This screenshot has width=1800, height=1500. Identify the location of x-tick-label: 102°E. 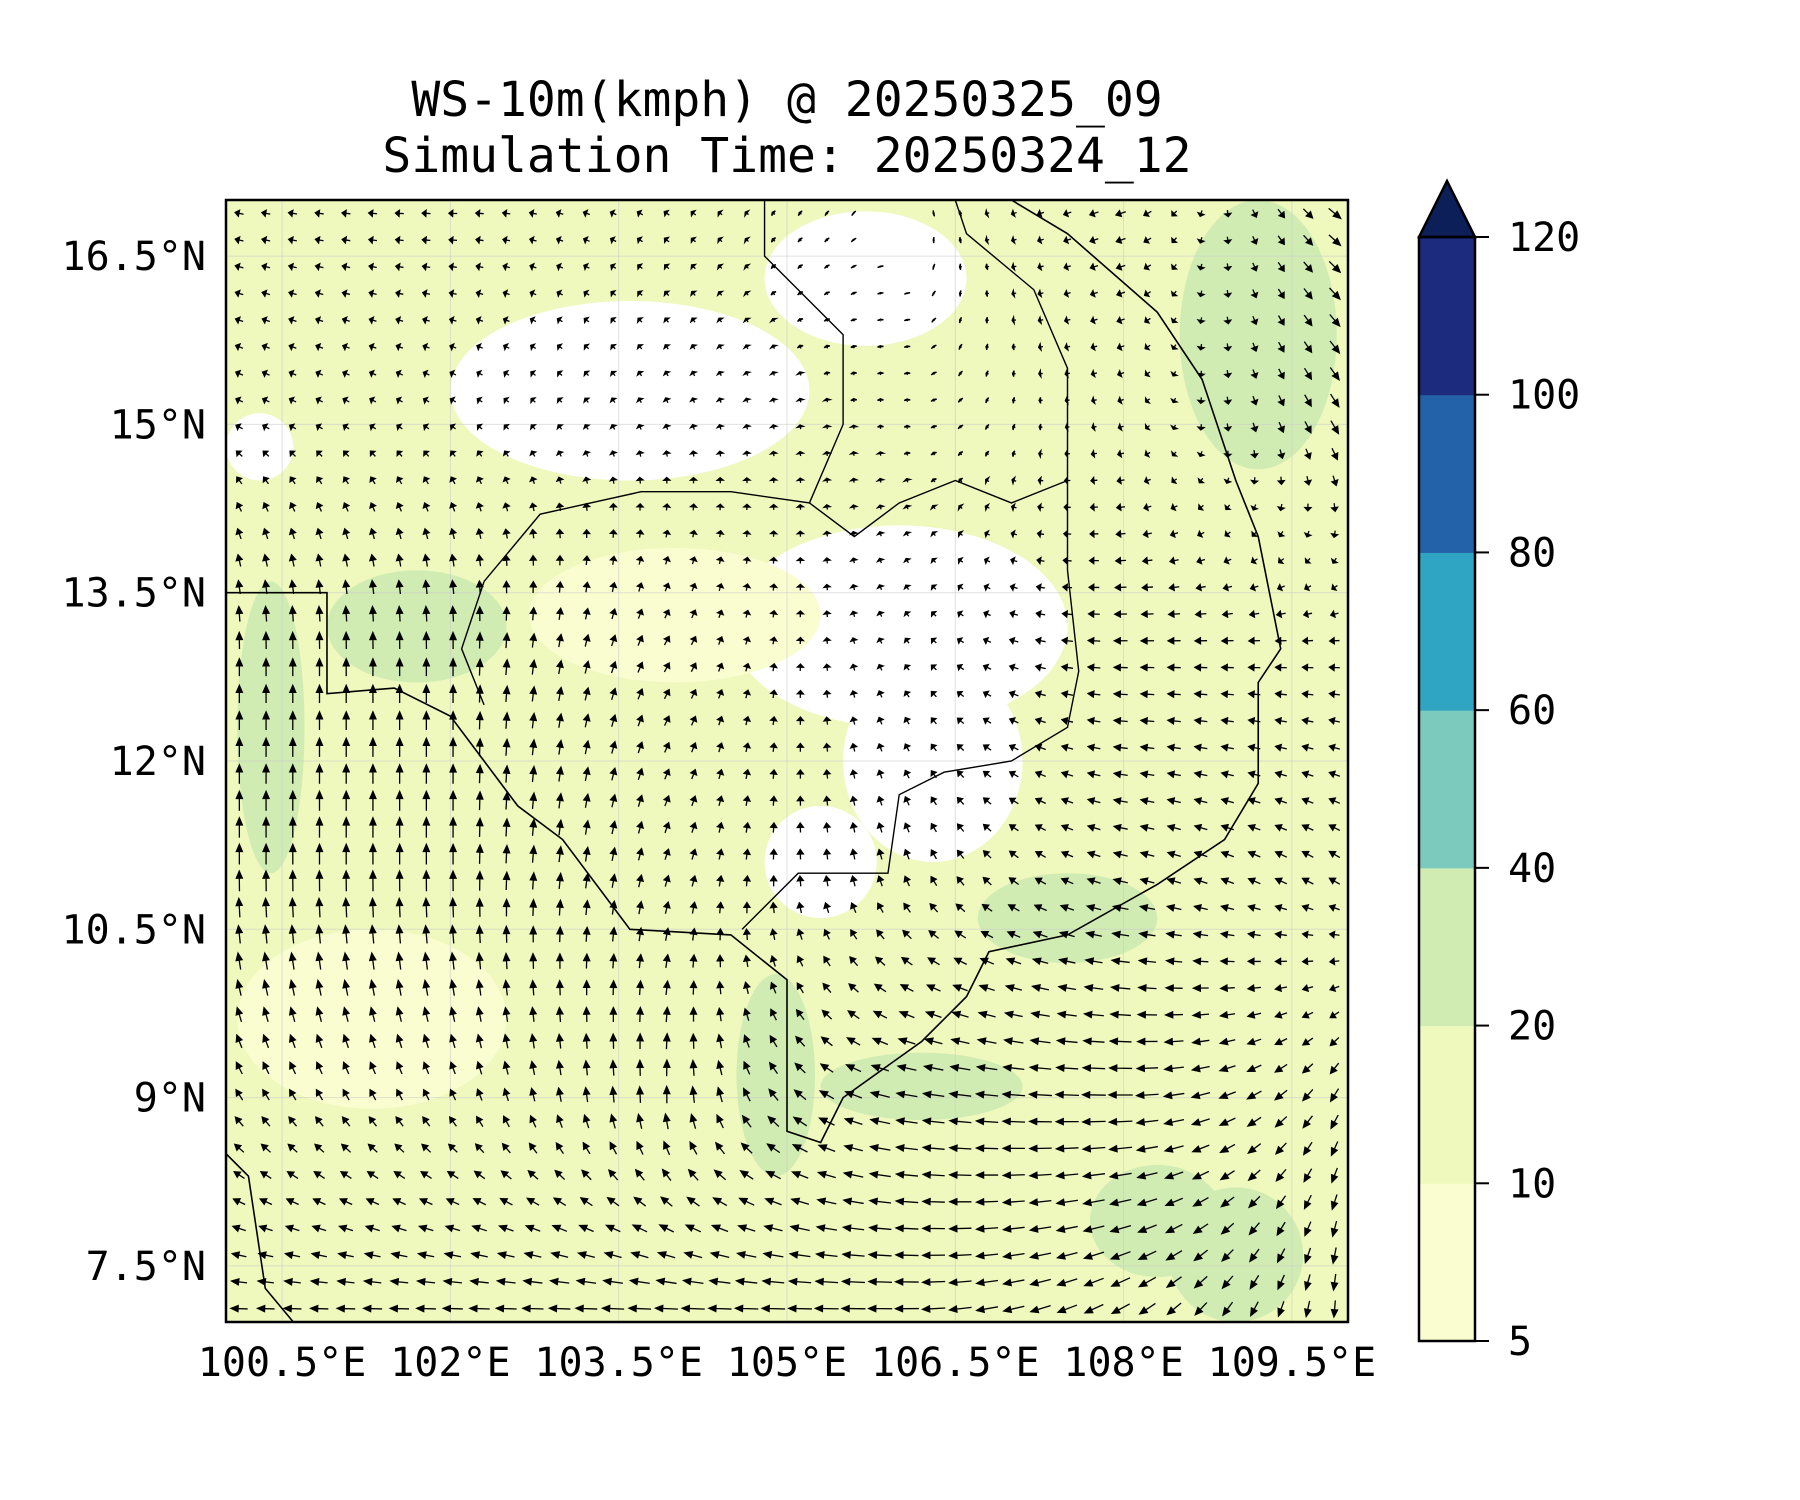
(450, 1363).